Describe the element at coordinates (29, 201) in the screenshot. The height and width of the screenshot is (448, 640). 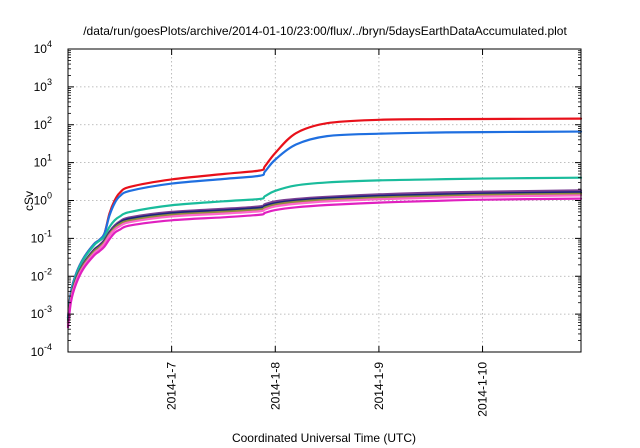
I see `y-axis-label: cSv` at that location.